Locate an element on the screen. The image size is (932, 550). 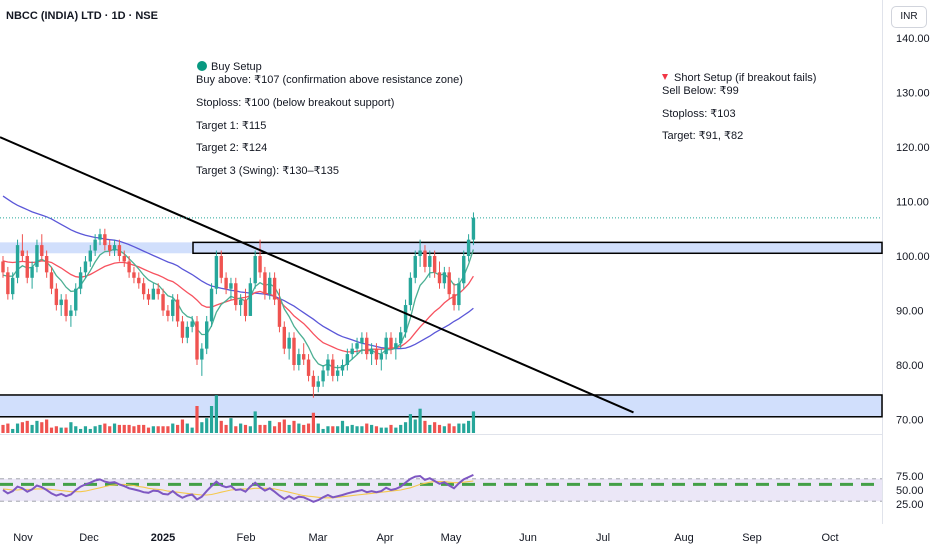
short-setup-line: Stoploss: ₹103 is located at coordinates (699, 114).